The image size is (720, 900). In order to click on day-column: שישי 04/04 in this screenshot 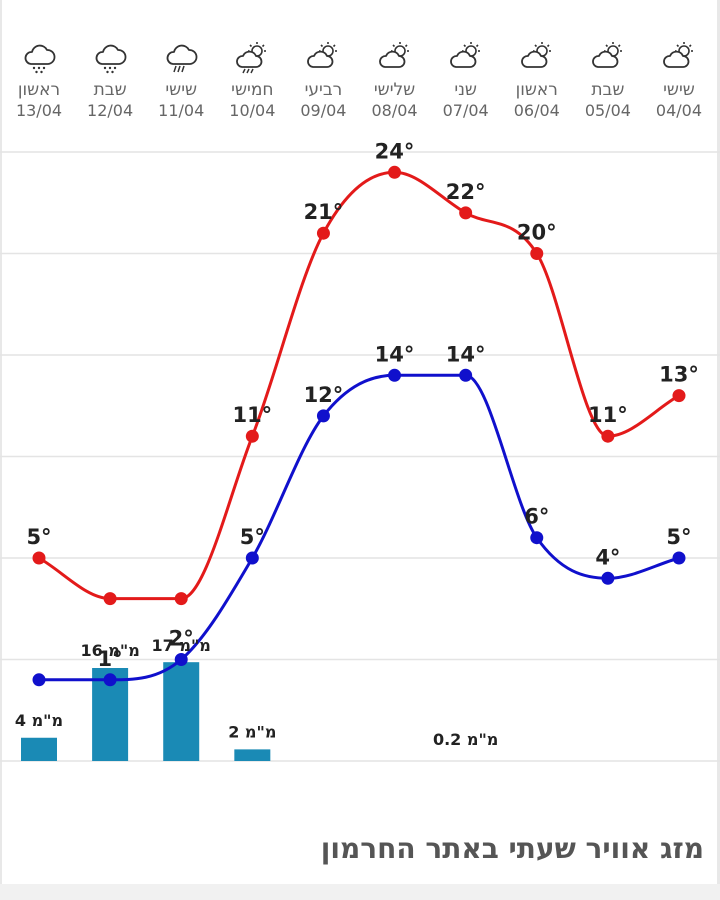, I will do `click(679, 81)`.